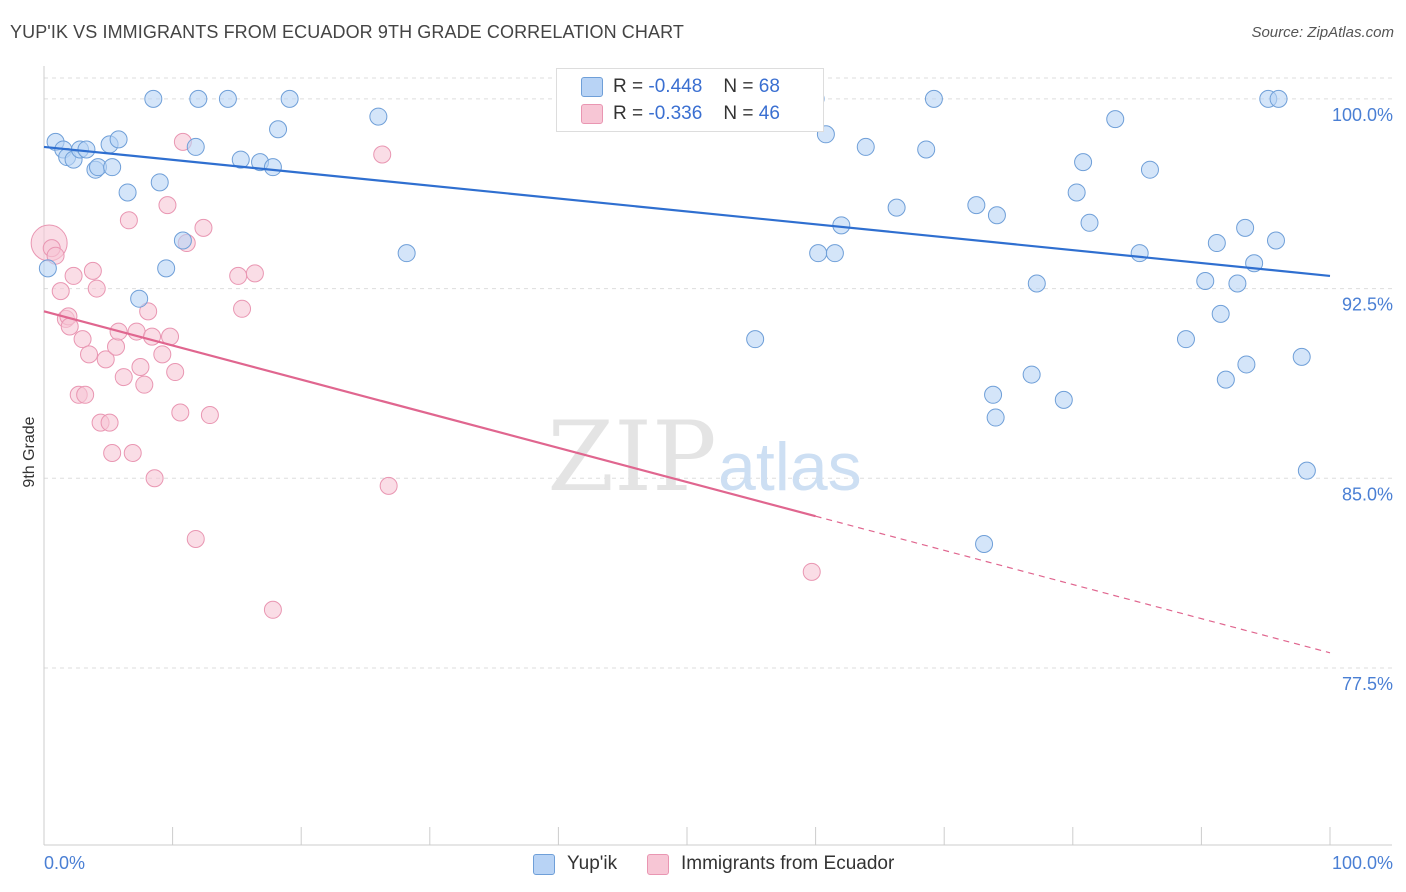 This screenshot has width=1406, height=892. Describe the element at coordinates (1362, 863) in the screenshot. I see `x-tick-label-max: 100.0%` at that location.